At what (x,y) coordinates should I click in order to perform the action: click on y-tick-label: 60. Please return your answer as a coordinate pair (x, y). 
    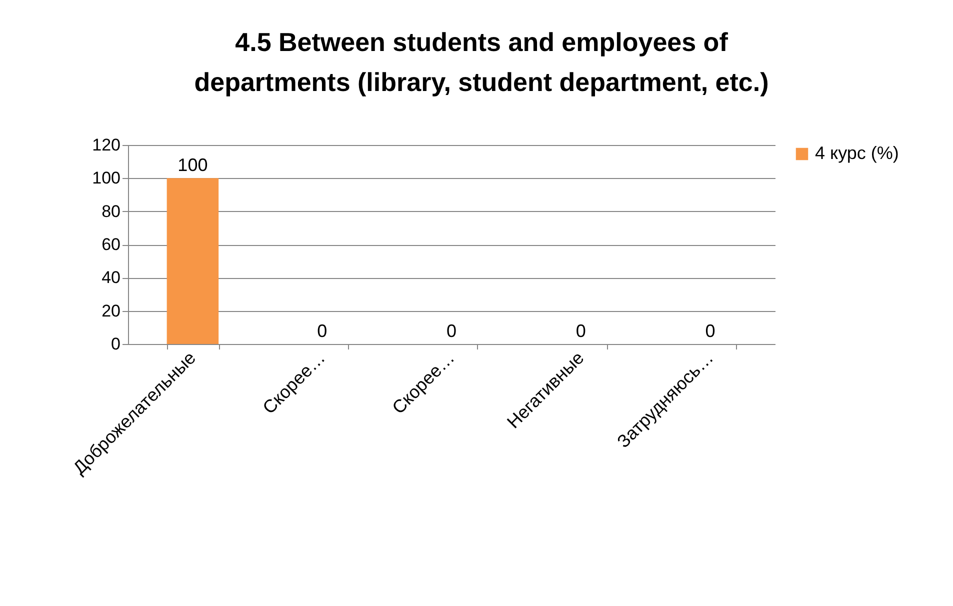
    Looking at the image, I should click on (111, 244).